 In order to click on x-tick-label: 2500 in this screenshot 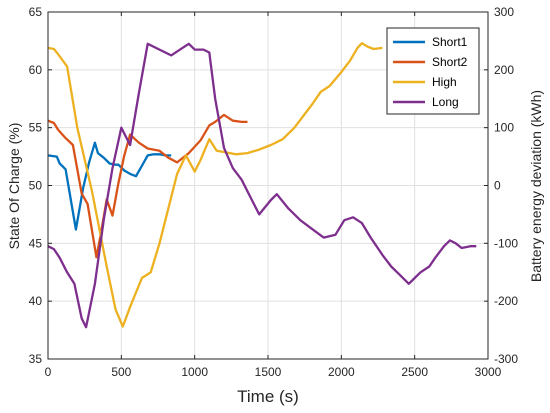, I will do `click(414, 372)`.